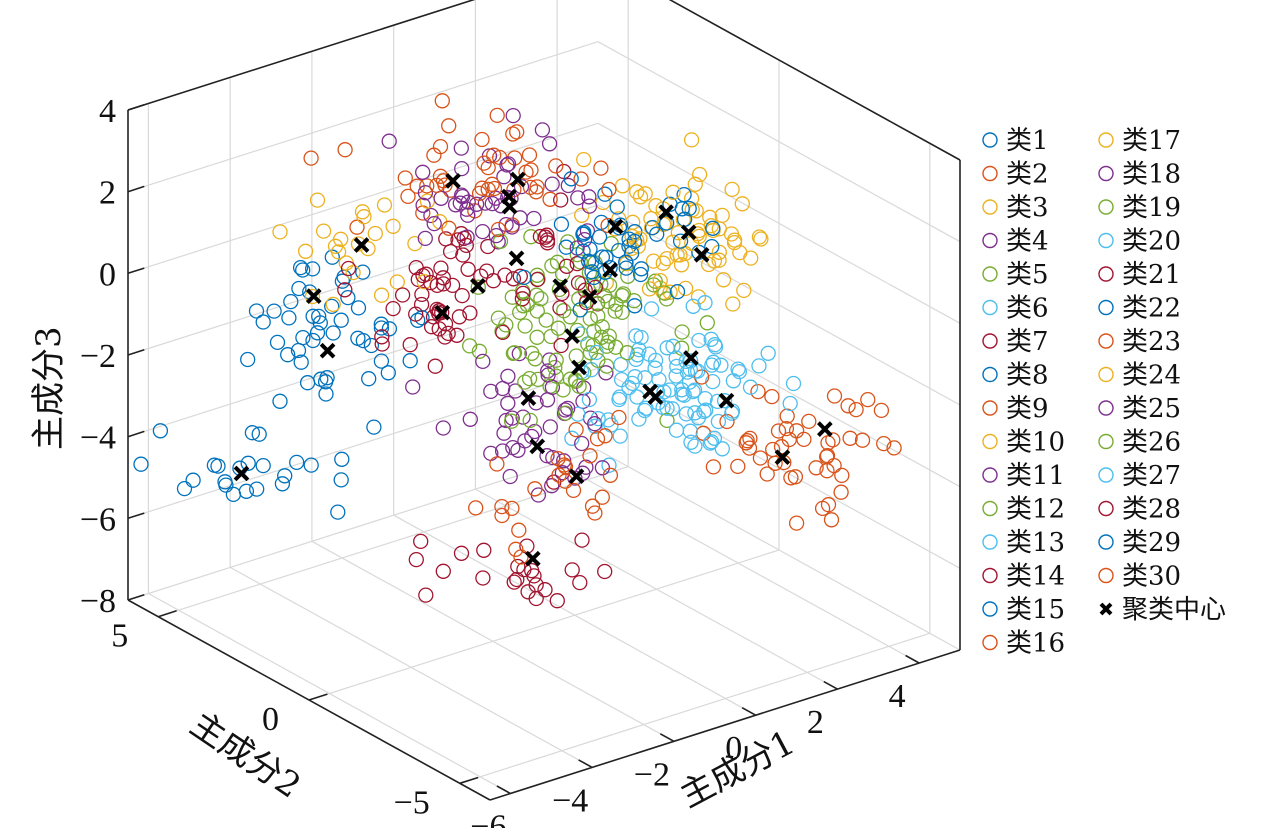 Image resolution: width=1276 pixels, height=828 pixels. I want to click on y-tick-mark, so click(167, 614).